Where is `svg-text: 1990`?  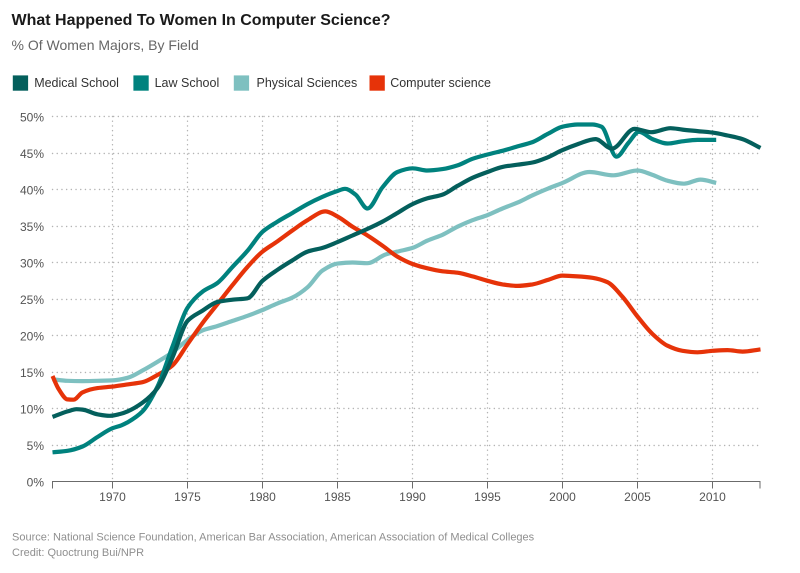 svg-text: 1990 is located at coordinates (412, 497).